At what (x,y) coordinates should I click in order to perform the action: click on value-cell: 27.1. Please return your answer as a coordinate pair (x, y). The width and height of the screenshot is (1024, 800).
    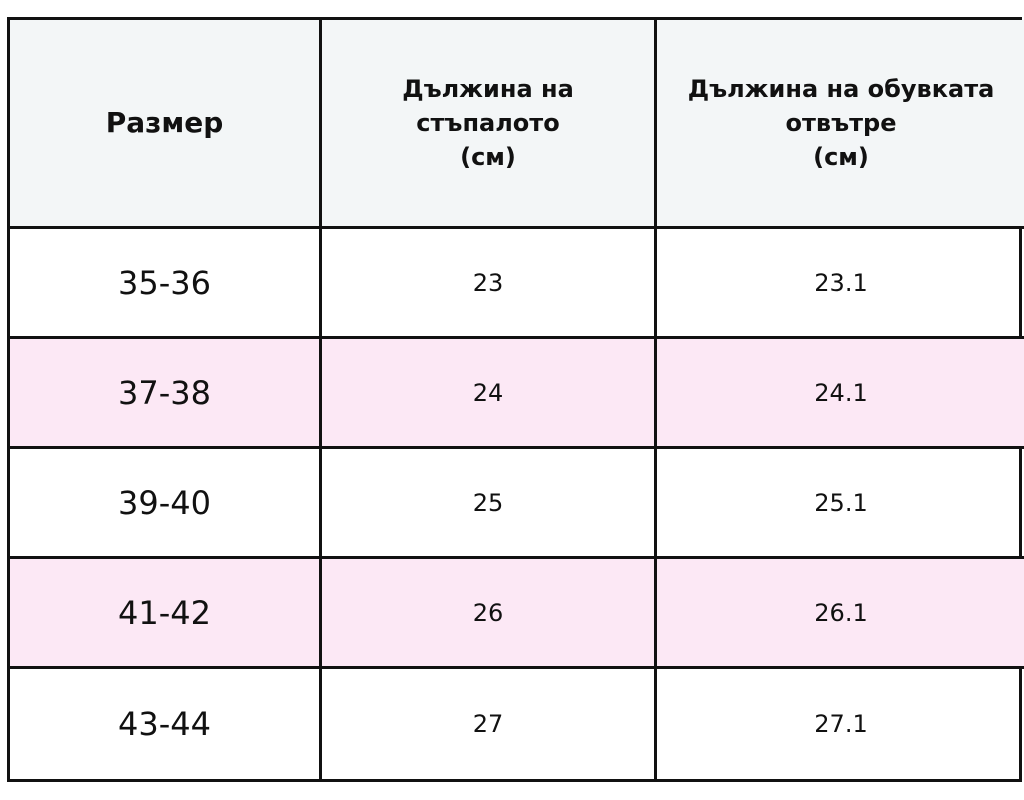
    Looking at the image, I should click on (841, 724).